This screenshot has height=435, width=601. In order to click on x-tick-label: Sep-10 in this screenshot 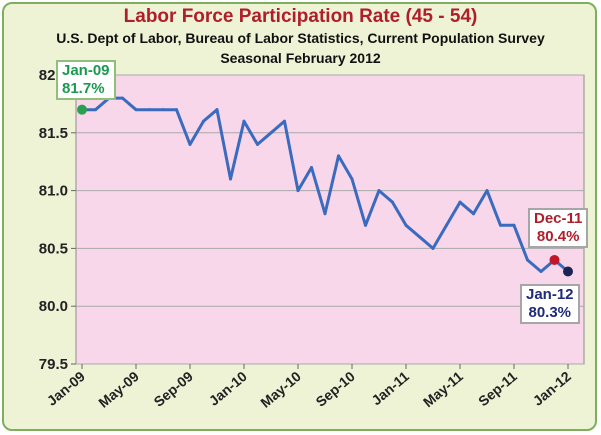, I will do `click(335, 389)`.